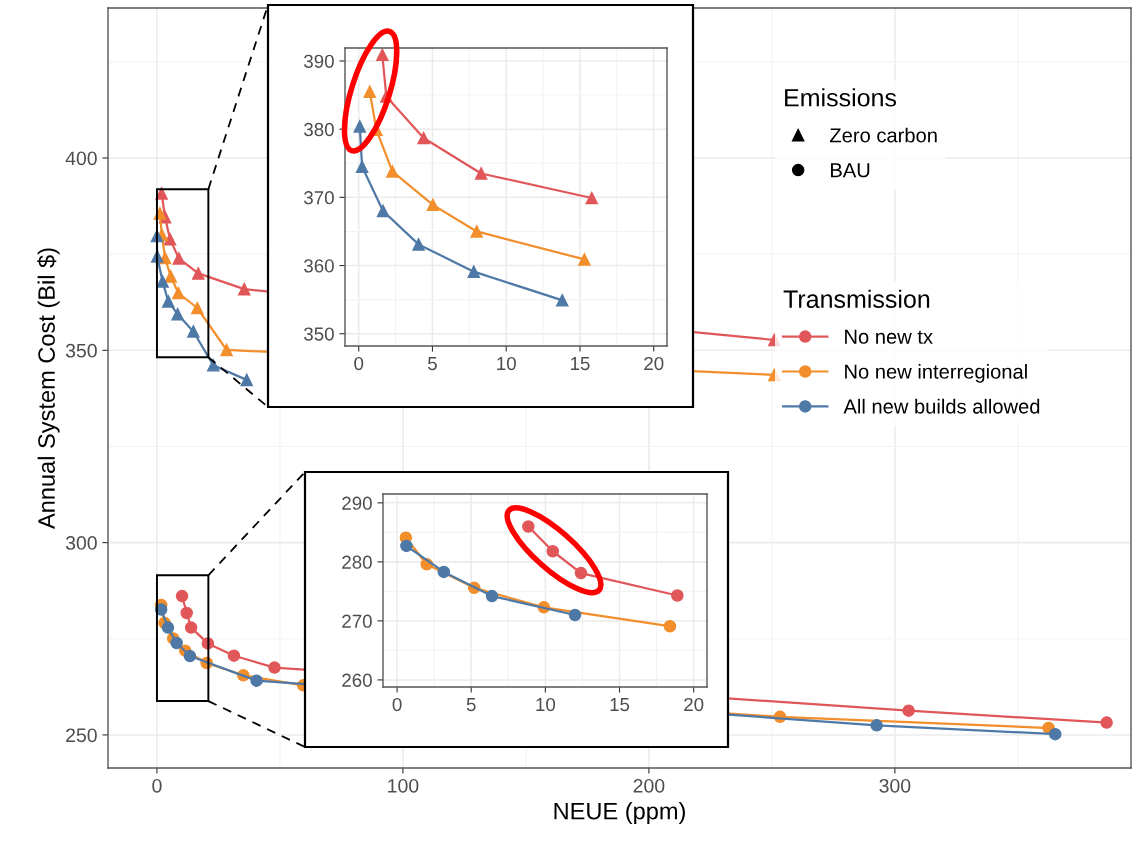  What do you see at coordinates (357, 562) in the screenshot?
I see `y-tick-label: 280` at bounding box center [357, 562].